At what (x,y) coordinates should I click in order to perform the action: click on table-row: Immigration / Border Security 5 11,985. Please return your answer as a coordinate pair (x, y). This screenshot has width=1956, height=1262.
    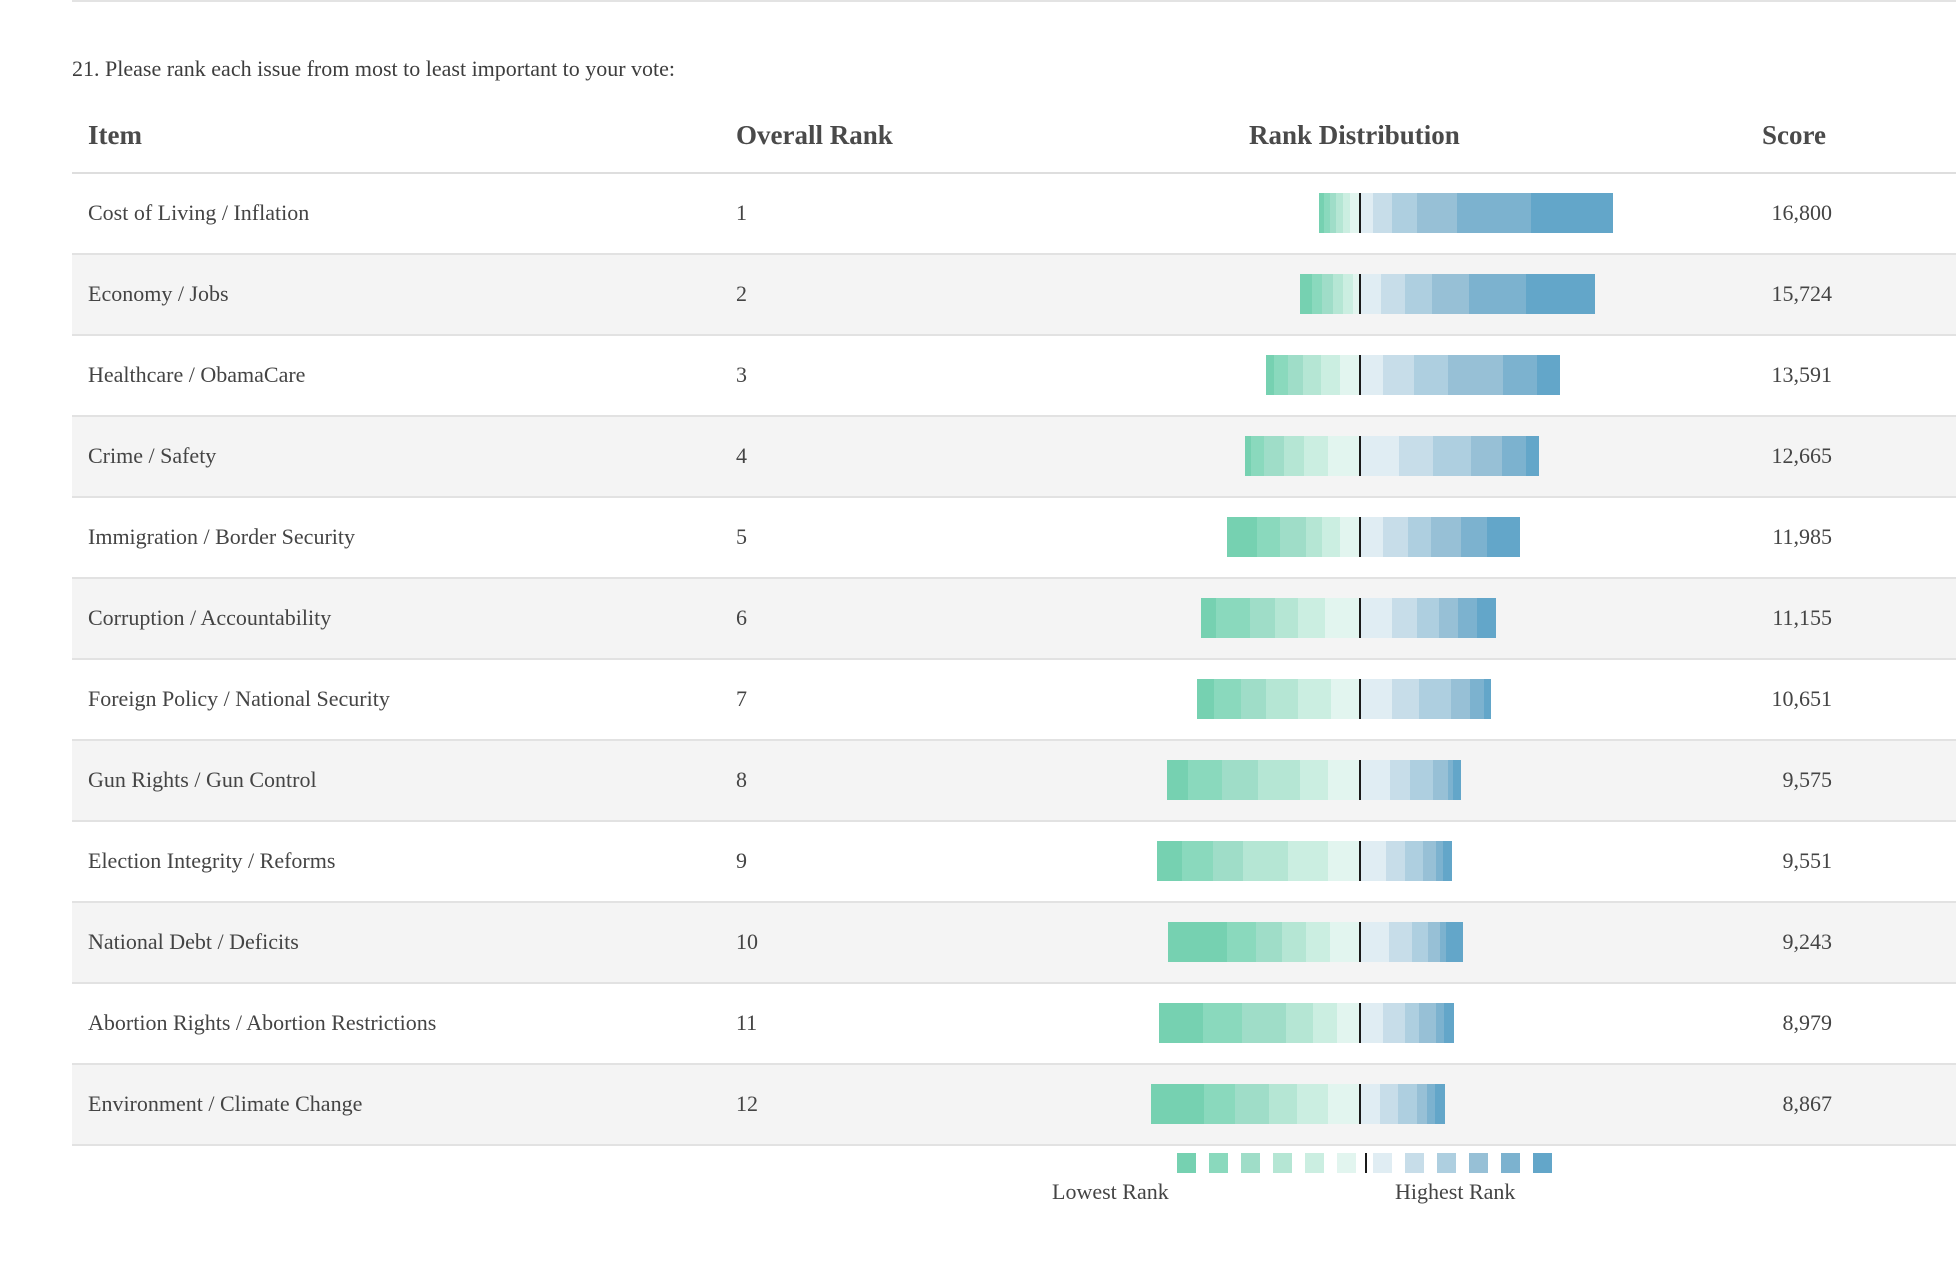
    Looking at the image, I should click on (1014, 538).